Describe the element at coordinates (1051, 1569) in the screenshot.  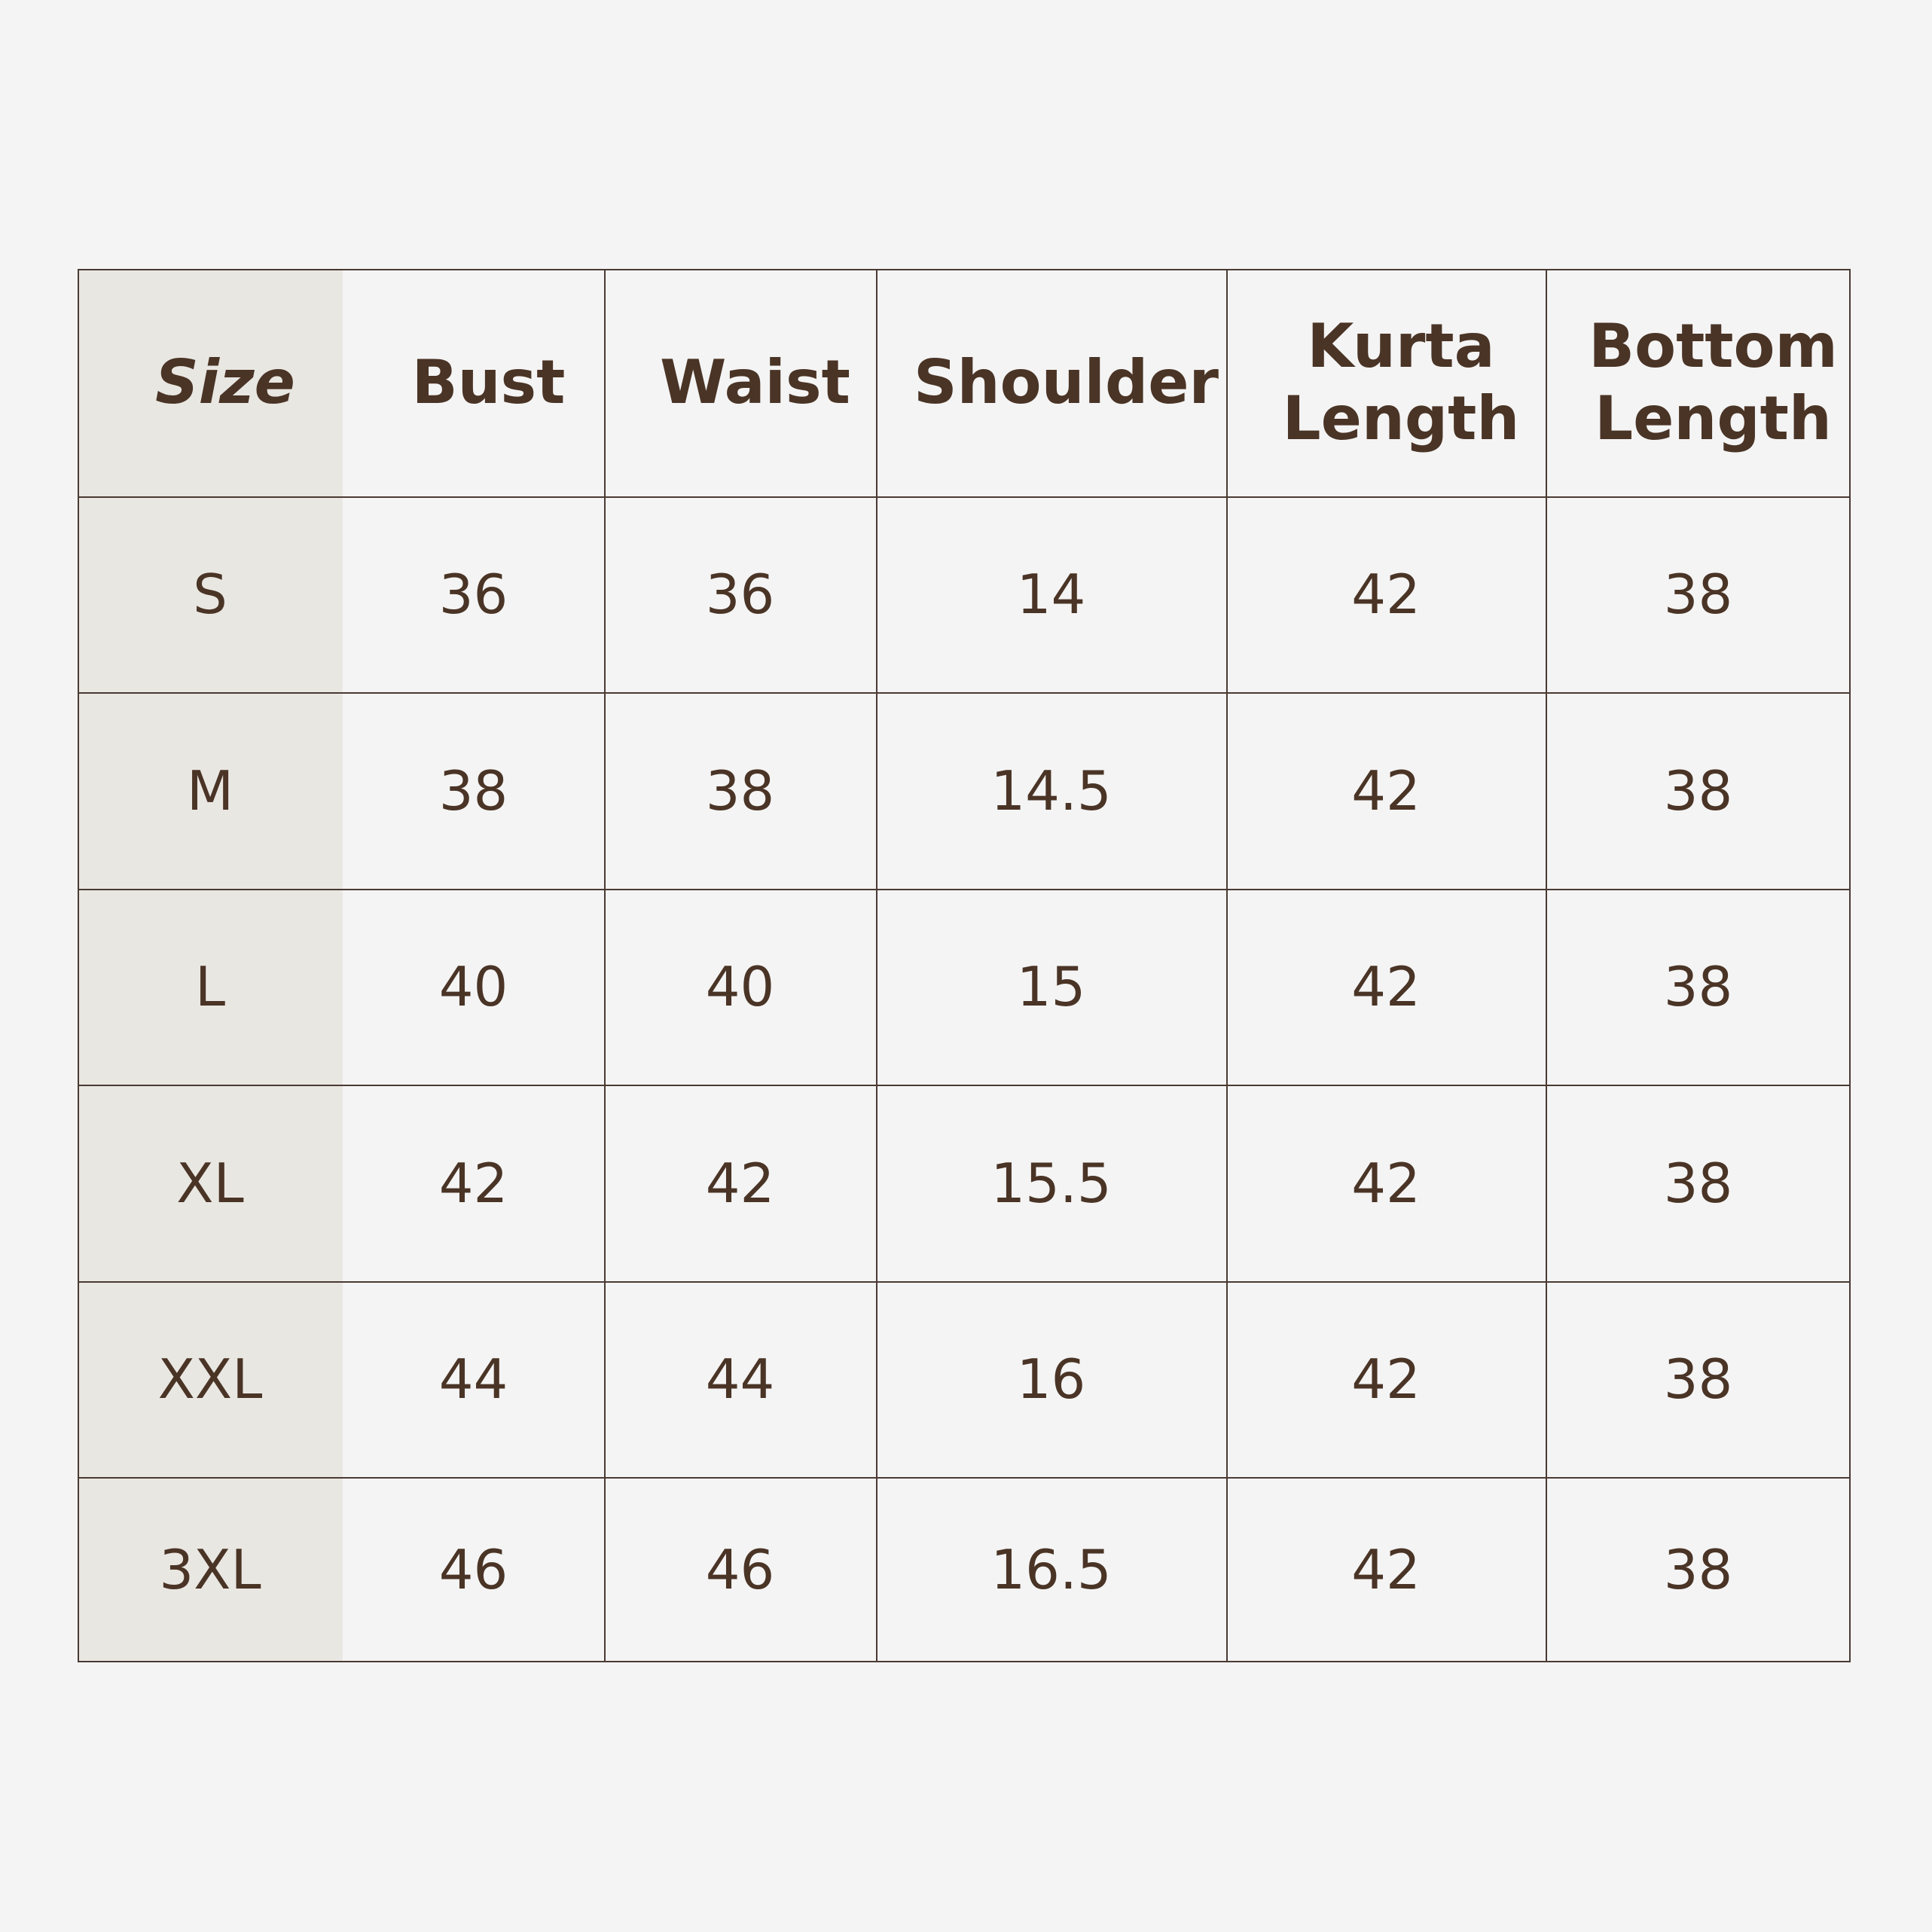
I see `measurement-cell: 16.5` at that location.